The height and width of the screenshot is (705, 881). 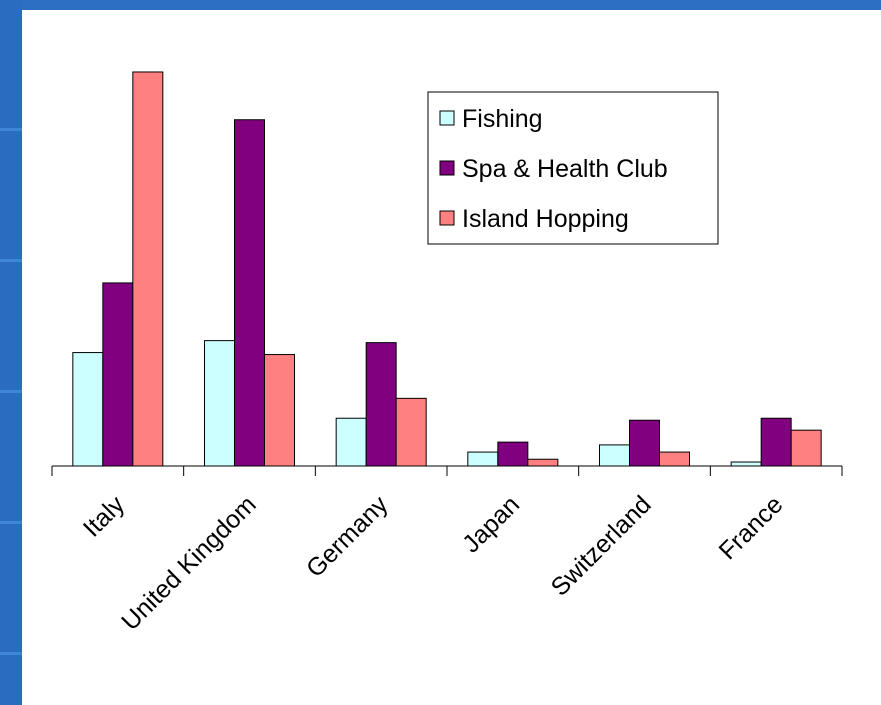 I want to click on bar-italy-spa-health-club, so click(x=118, y=374).